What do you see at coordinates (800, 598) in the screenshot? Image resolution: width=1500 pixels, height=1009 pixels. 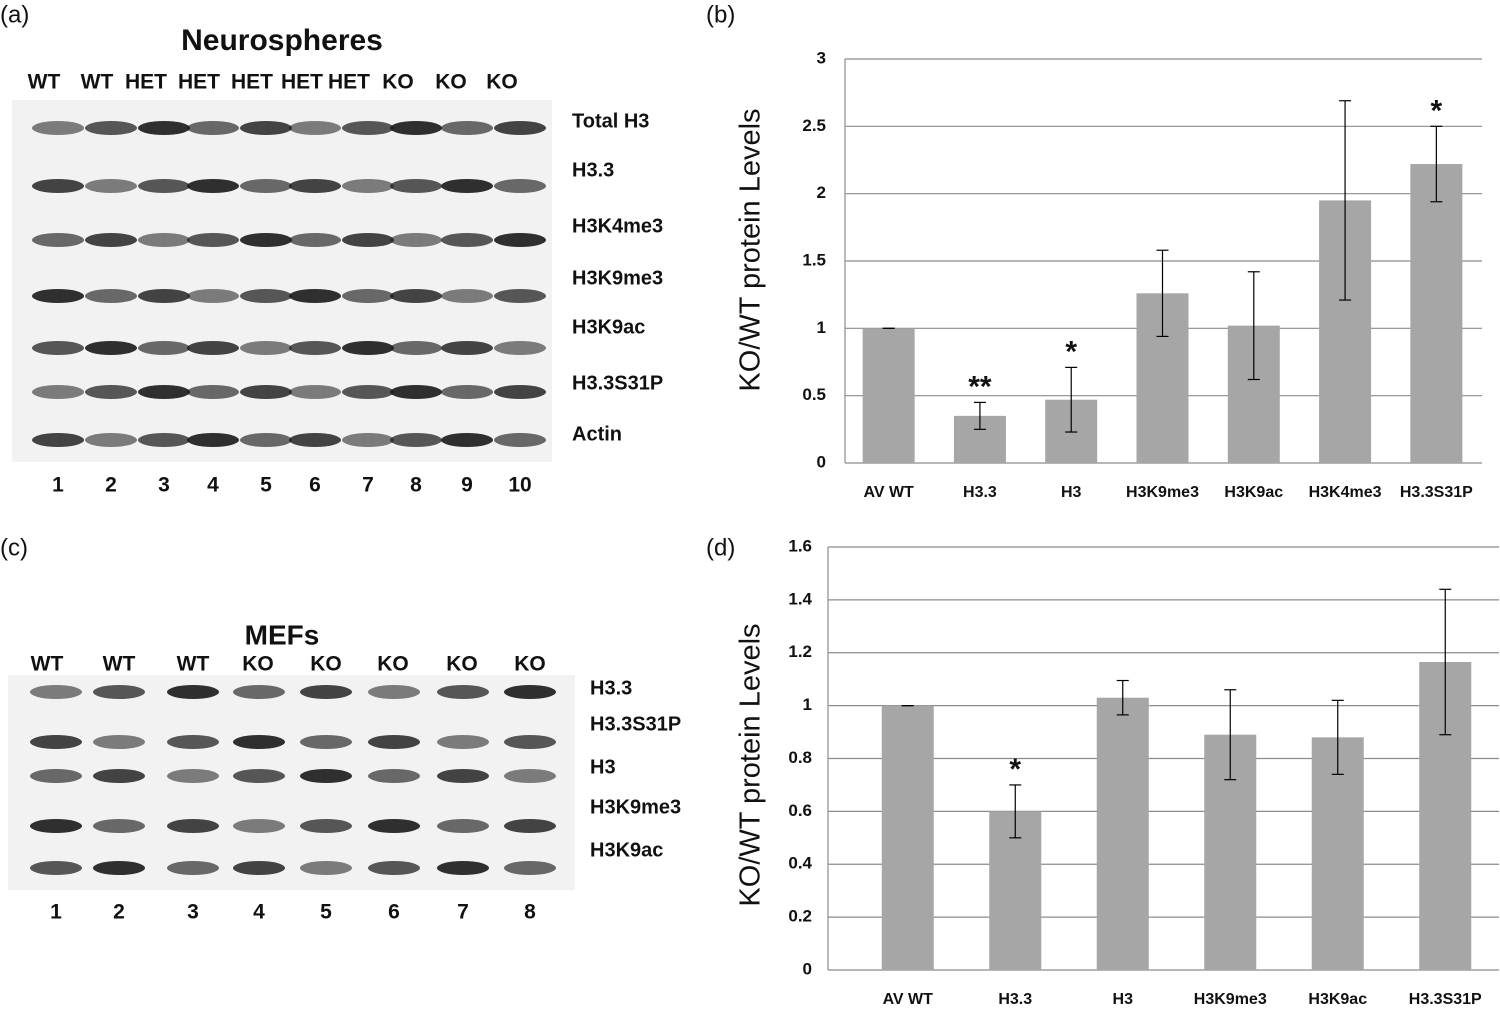 I see `y-tick-label: 1.4` at bounding box center [800, 598].